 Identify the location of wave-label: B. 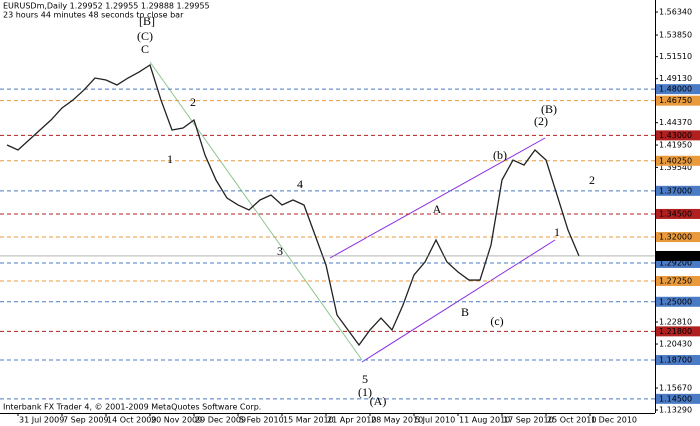
(465, 312).